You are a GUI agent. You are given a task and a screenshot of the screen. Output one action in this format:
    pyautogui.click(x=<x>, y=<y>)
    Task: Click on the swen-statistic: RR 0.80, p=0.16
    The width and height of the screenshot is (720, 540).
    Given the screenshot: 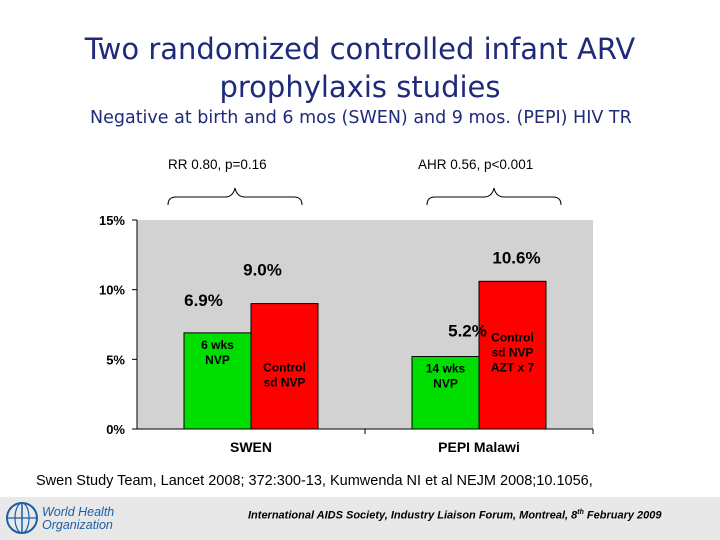 What is the action you would take?
    pyautogui.click(x=217, y=164)
    